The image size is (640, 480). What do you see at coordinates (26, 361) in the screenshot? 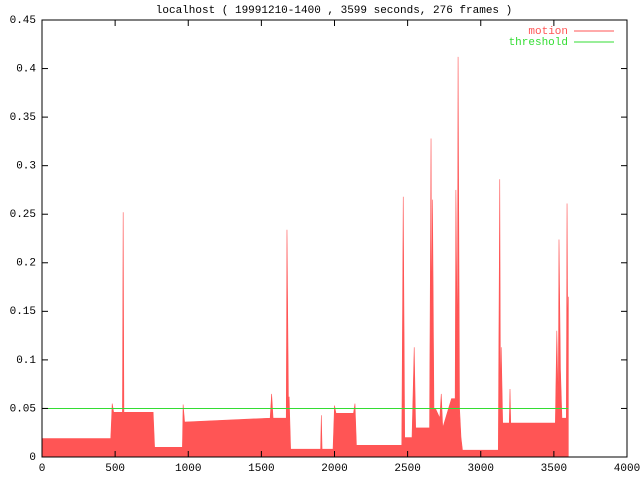
I see `y-tick-label: 0.1` at bounding box center [26, 361].